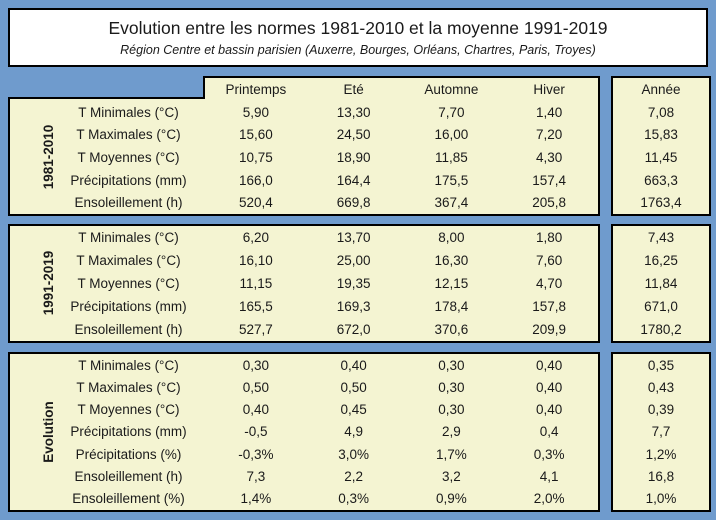 This screenshot has height=520, width=716. Describe the element at coordinates (353, 89) in the screenshot. I see `column-header: Eté` at that location.